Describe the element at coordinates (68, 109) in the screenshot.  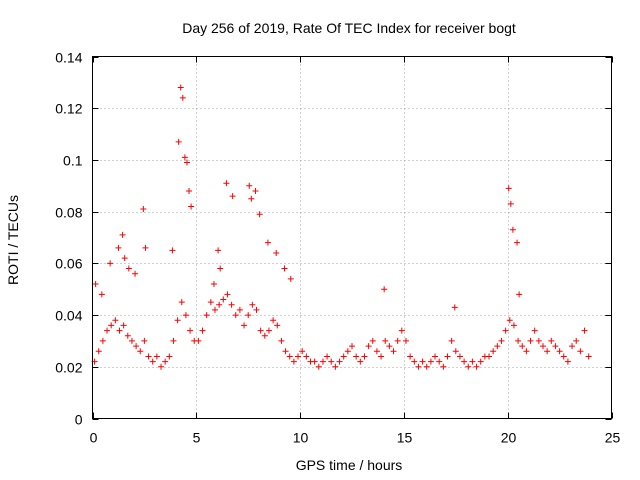
I see `y-tick-label: 0.12` at that location.